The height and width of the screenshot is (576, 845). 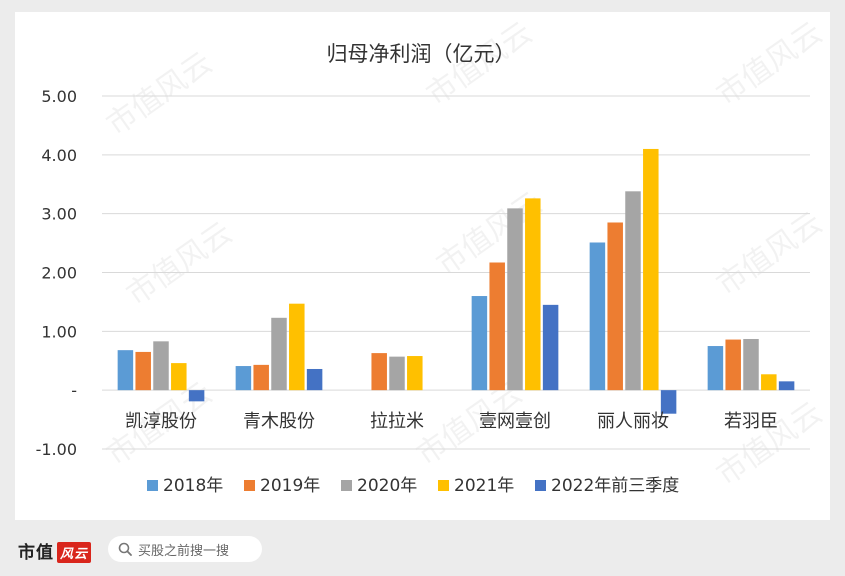 What do you see at coordinates (279, 421) in the screenshot?
I see `x-tick-label: 青木股份` at bounding box center [279, 421].